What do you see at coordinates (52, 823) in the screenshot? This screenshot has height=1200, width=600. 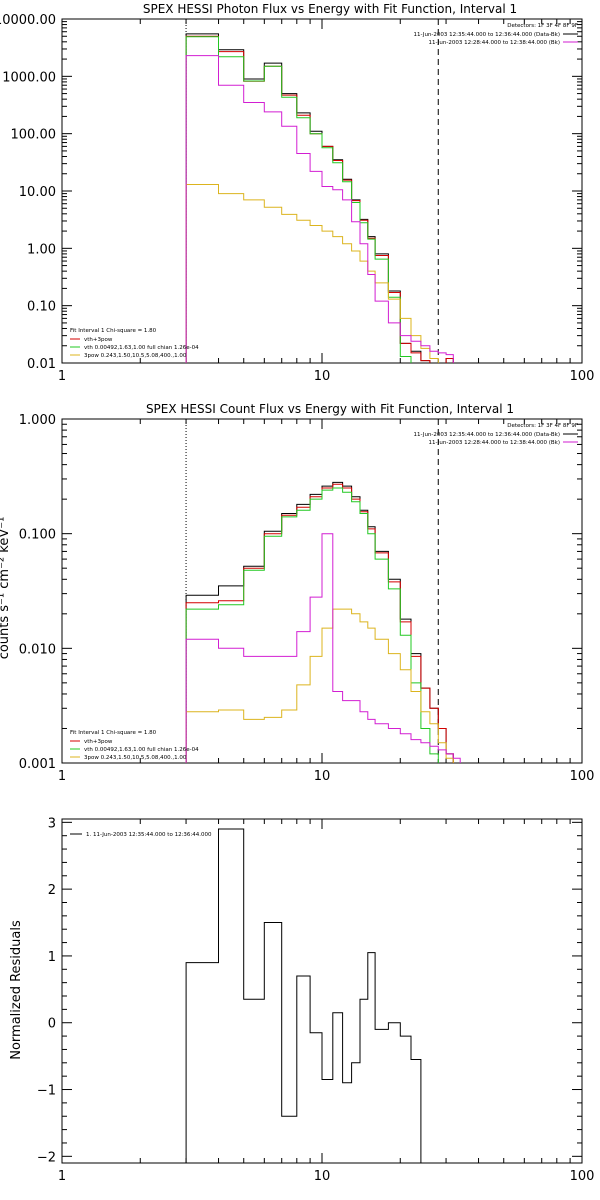 I see `y-tick-label: 3` at bounding box center [52, 823].